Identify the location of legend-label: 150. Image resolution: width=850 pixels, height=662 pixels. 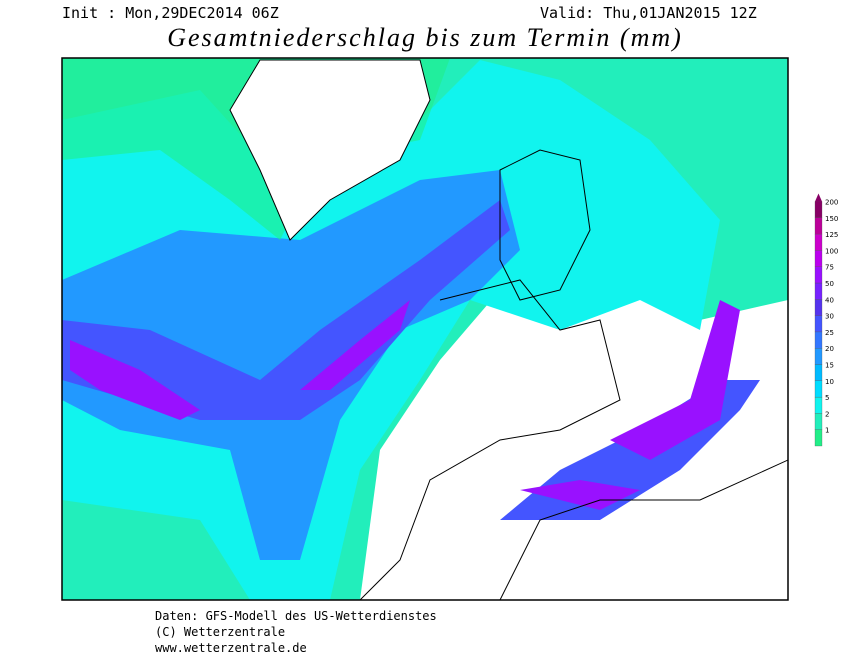
(831, 219).